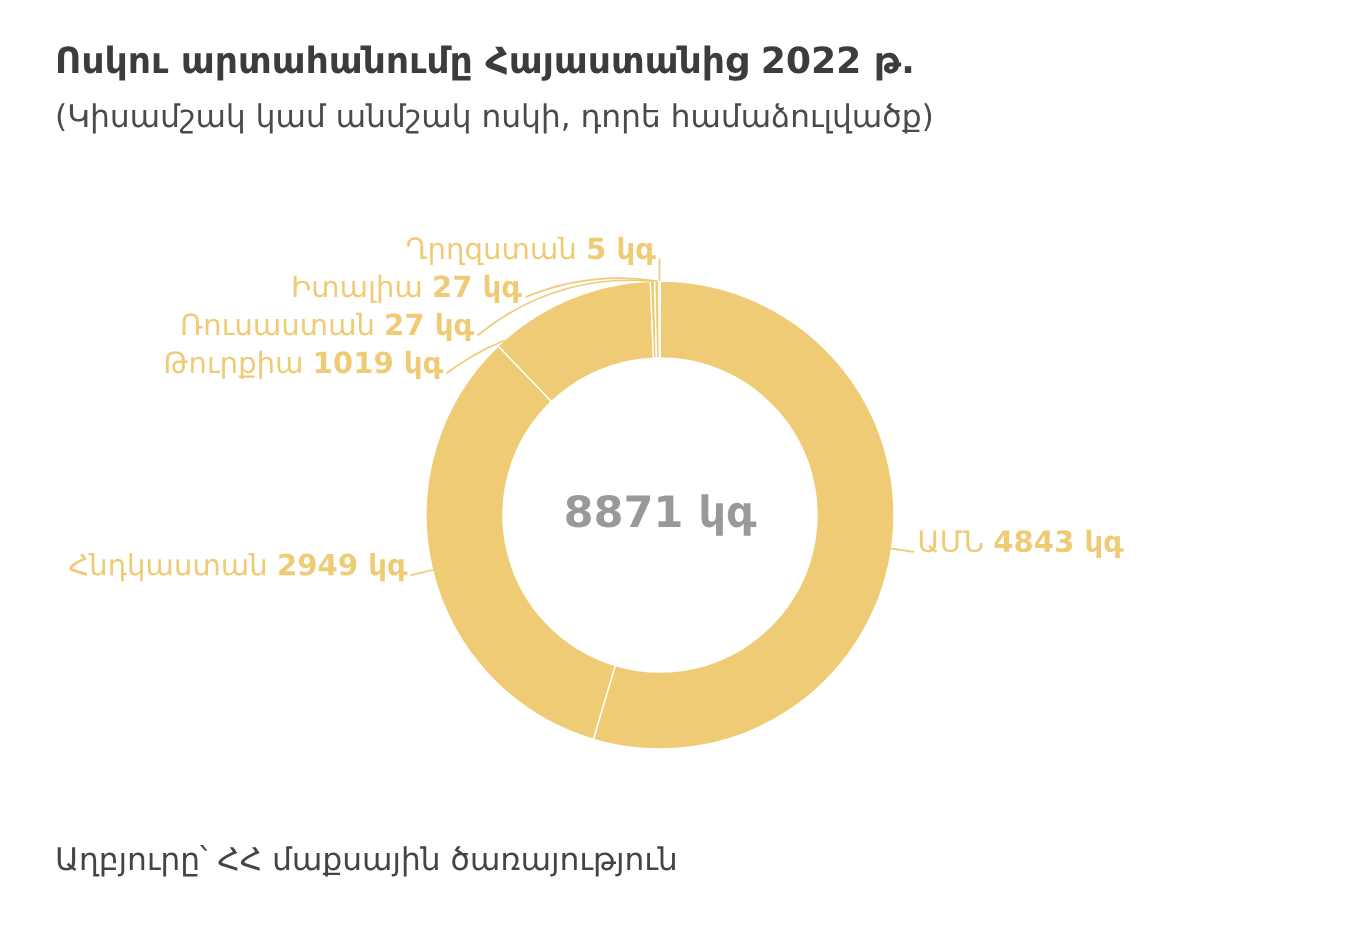  What do you see at coordinates (366, 861) in the screenshot?
I see `text: Աղբյուրը՝ ՀՀ մաքսային ծառայություն` at bounding box center [366, 861].